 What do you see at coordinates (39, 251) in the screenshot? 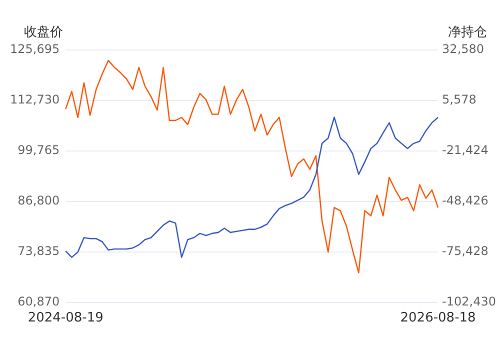
I see `y-tick-label: 73,835` at bounding box center [39, 251].